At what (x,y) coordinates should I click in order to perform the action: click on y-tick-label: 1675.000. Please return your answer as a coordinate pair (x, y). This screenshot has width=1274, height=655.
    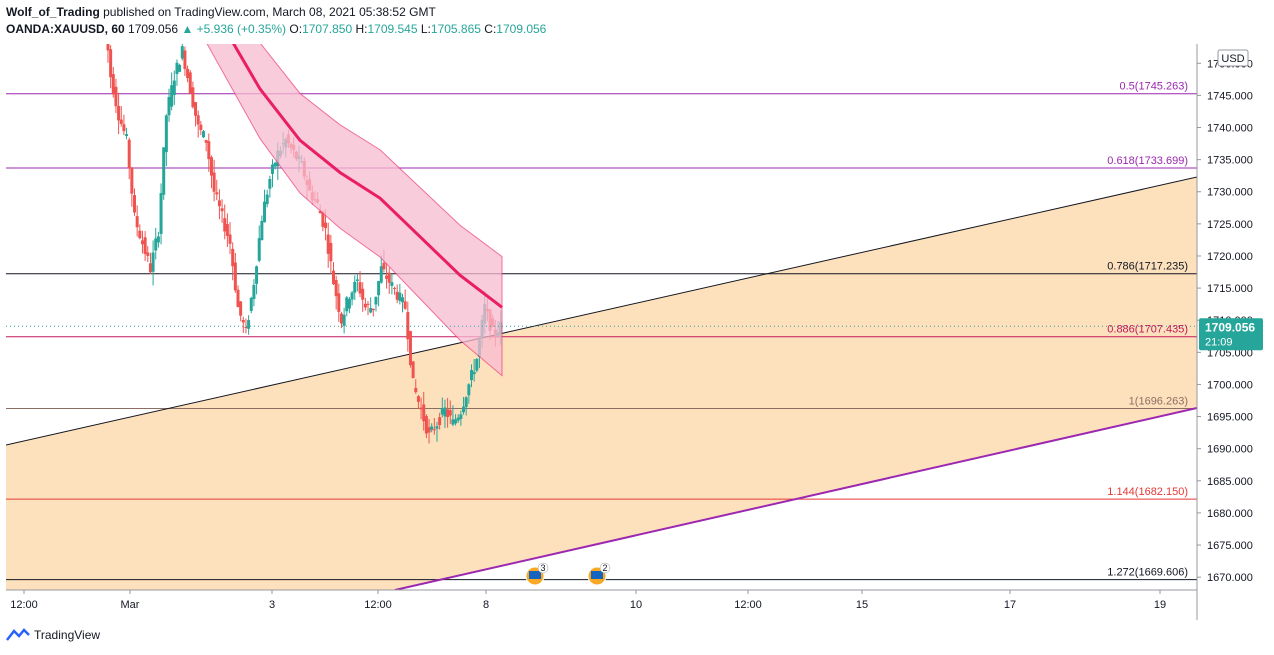
    Looking at the image, I should click on (1230, 546).